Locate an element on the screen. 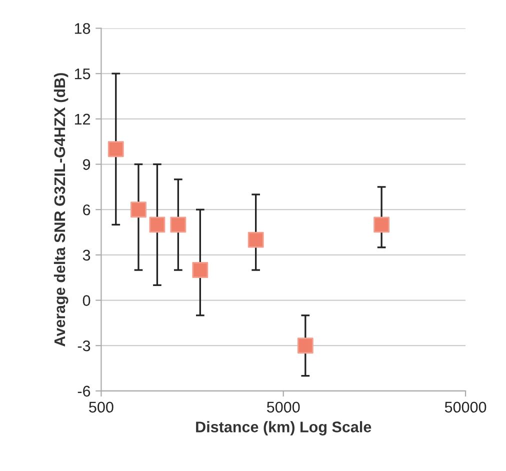 The image size is (506, 471). x-tick-label: 5000 is located at coordinates (283, 407).